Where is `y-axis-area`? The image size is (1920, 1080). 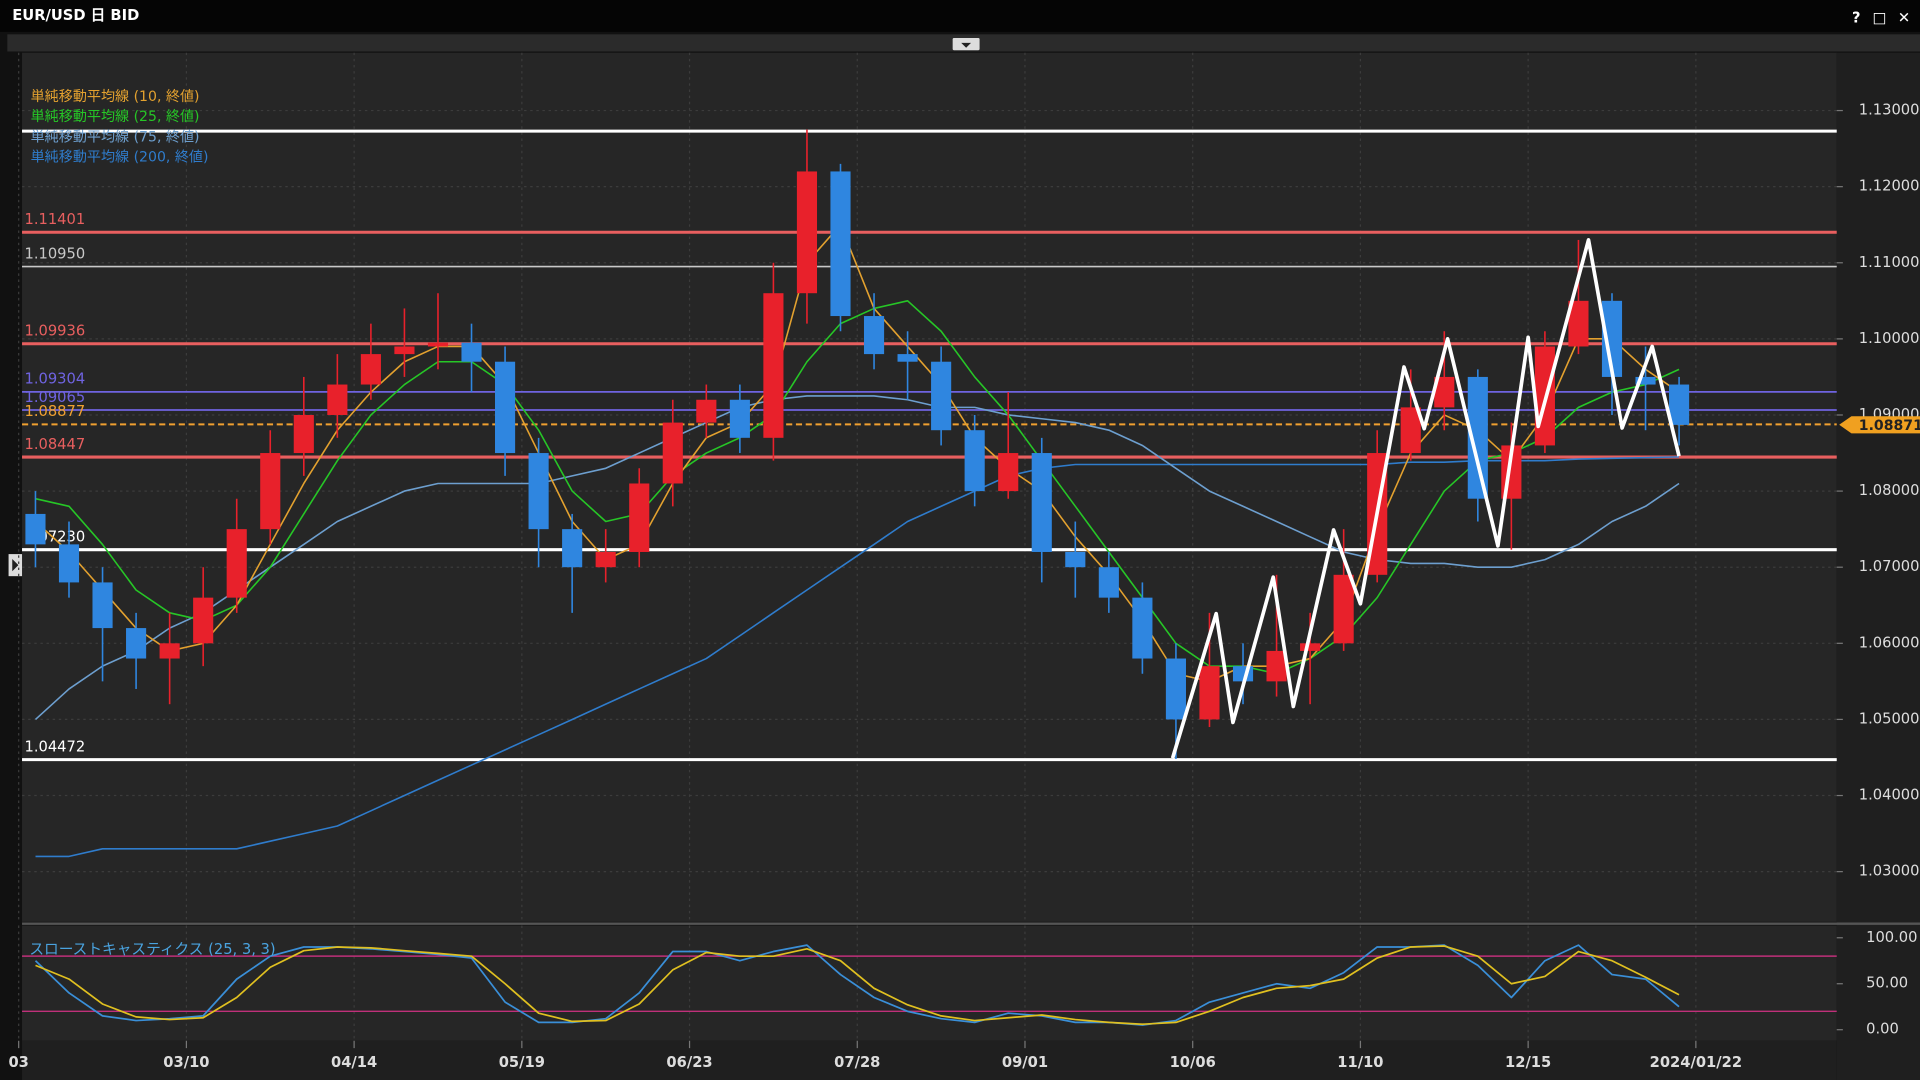
y-axis-area is located at coordinates (1878, 566).